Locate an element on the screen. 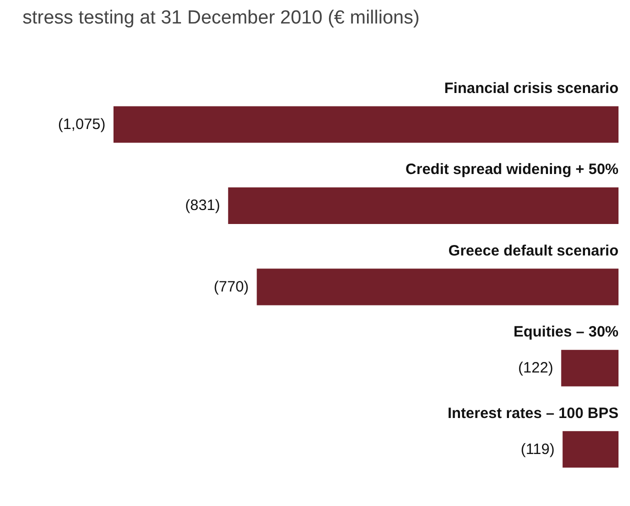  y-tick-label: Equities – 30% is located at coordinates (566, 332).